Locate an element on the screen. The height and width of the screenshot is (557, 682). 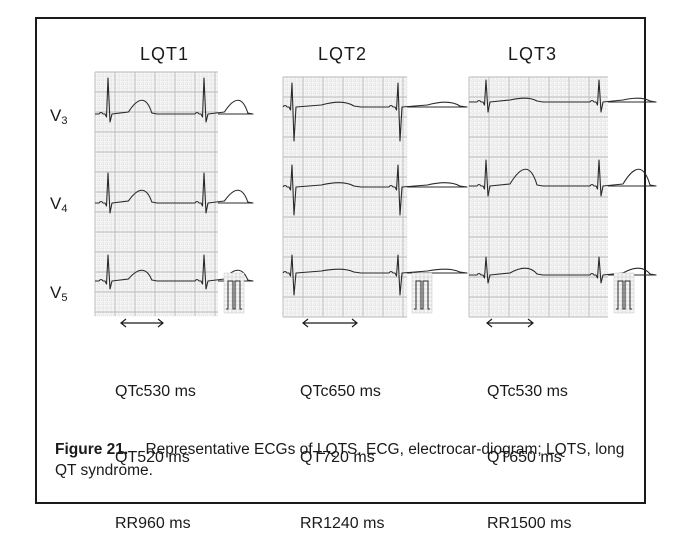
measurement-qtc: QTc650 ms is located at coordinates (340, 391).